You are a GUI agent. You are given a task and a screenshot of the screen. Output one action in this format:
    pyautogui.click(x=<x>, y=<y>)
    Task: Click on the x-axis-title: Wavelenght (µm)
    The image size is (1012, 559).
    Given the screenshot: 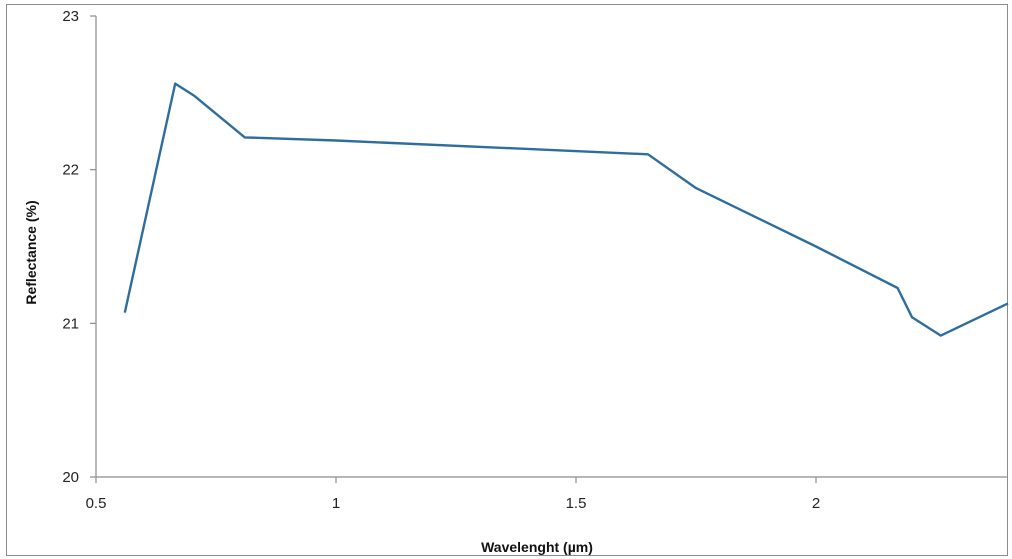 What is the action you would take?
    pyautogui.click(x=537, y=547)
    